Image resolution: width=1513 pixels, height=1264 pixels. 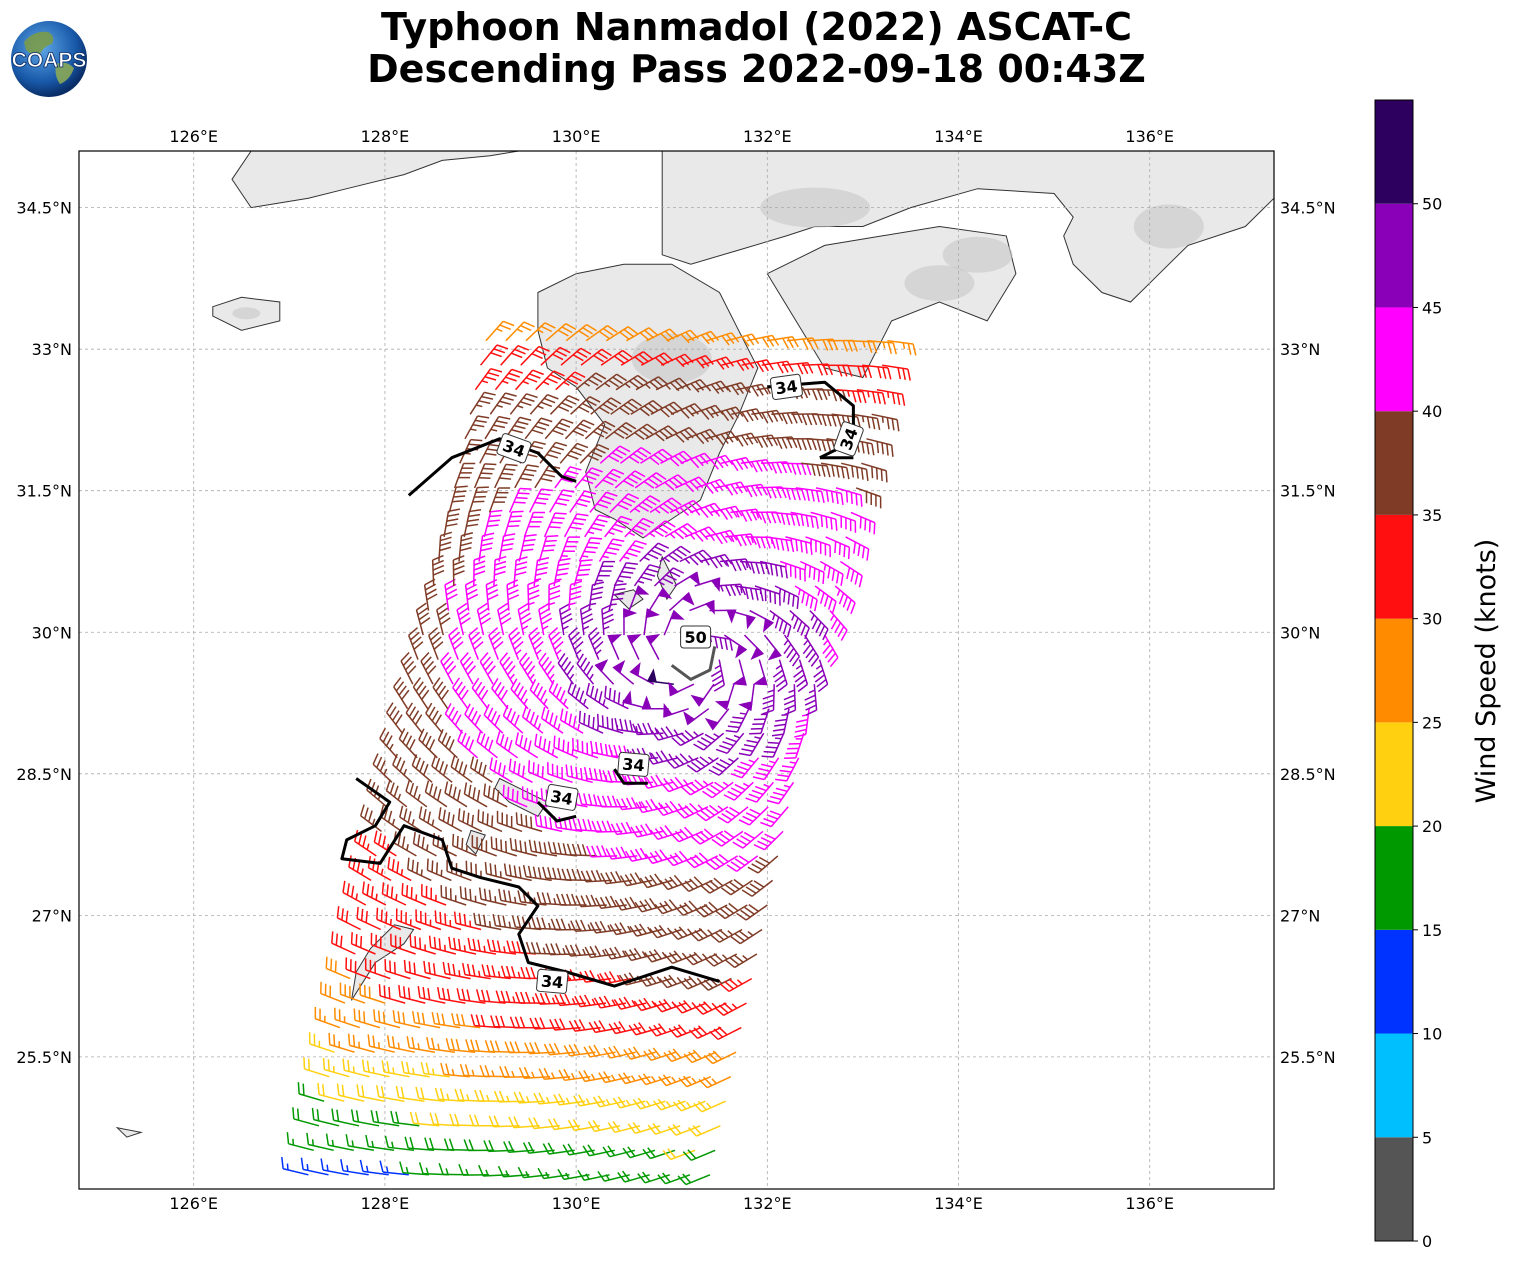 I want to click on colorbar: 0 5 10 15 20 25 30 35 40 45 50 Wind Speed (knots), so click(x=1438, y=675).